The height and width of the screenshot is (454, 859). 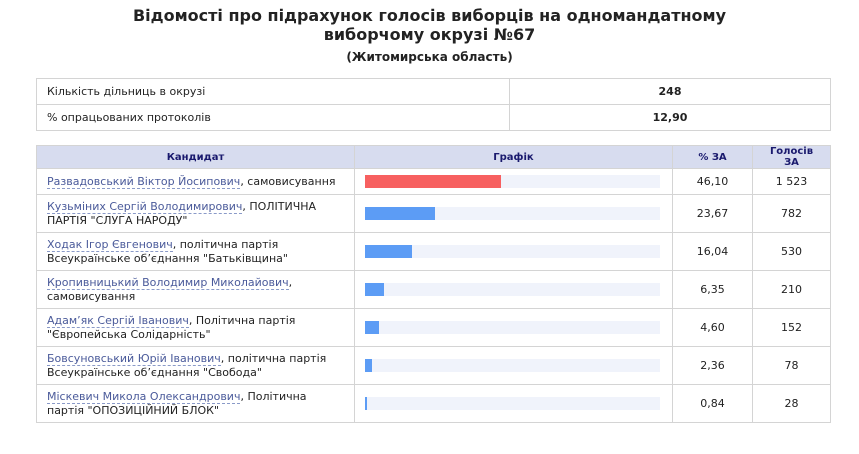 What do you see at coordinates (429, 57) in the screenshot?
I see `region-subtitle: (Житомирська область)` at bounding box center [429, 57].